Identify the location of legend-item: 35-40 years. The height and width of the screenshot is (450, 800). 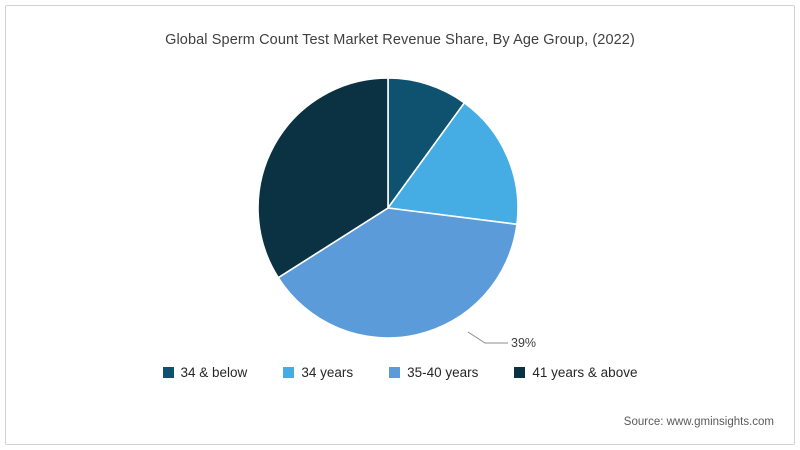
(433, 372).